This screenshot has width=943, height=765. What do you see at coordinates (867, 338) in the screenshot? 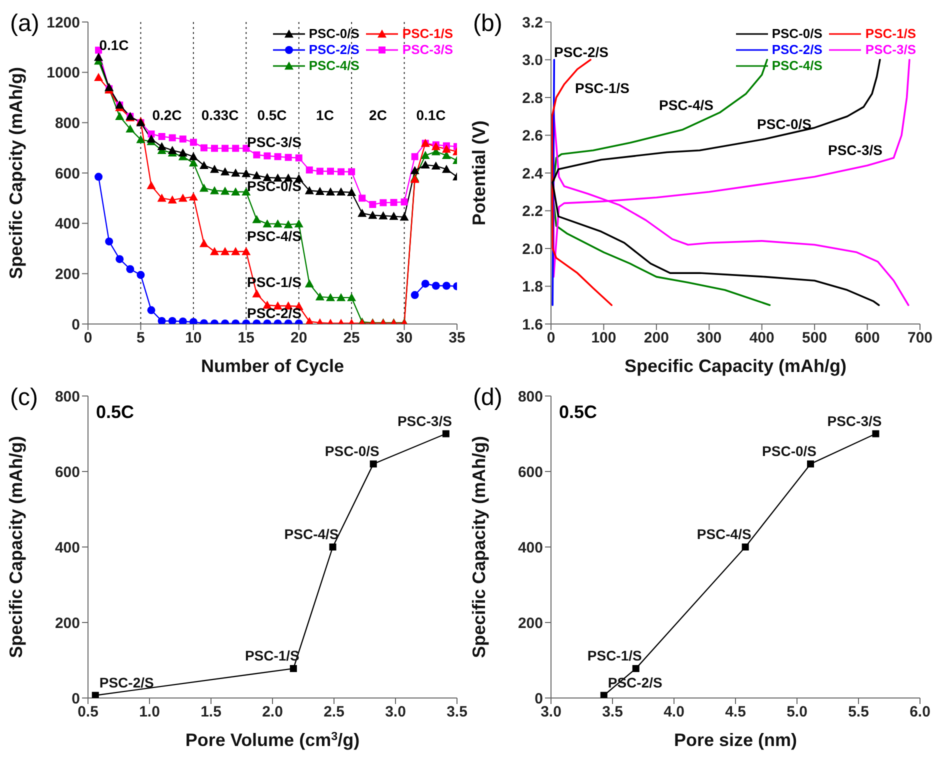
I see `x-tick-label: 600` at bounding box center [867, 338].